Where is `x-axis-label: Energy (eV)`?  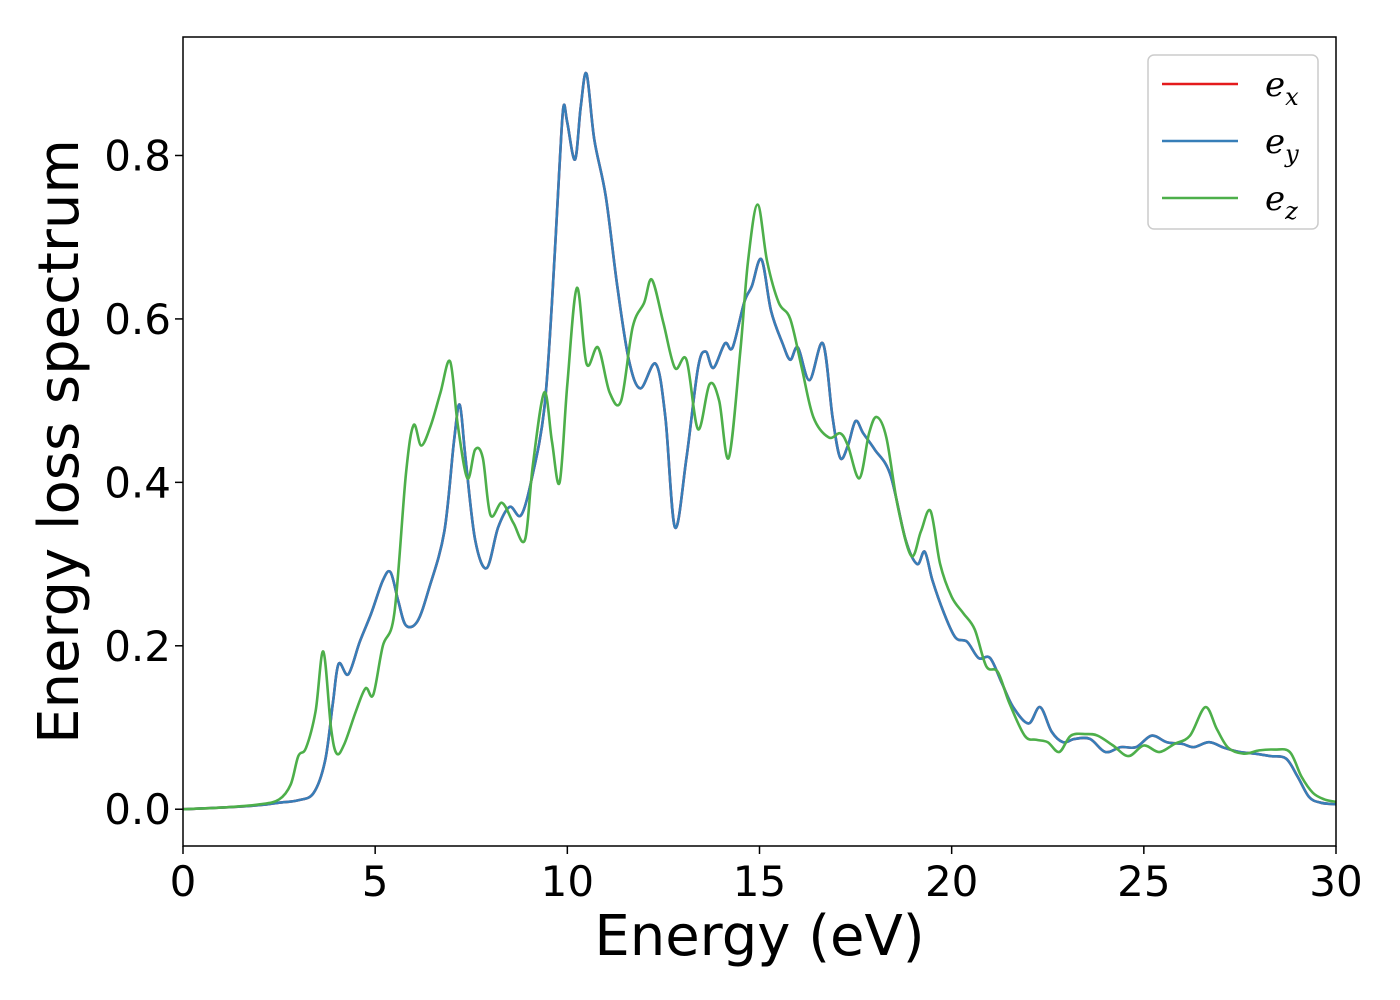
x-axis-label: Energy (eV) is located at coordinates (759, 936).